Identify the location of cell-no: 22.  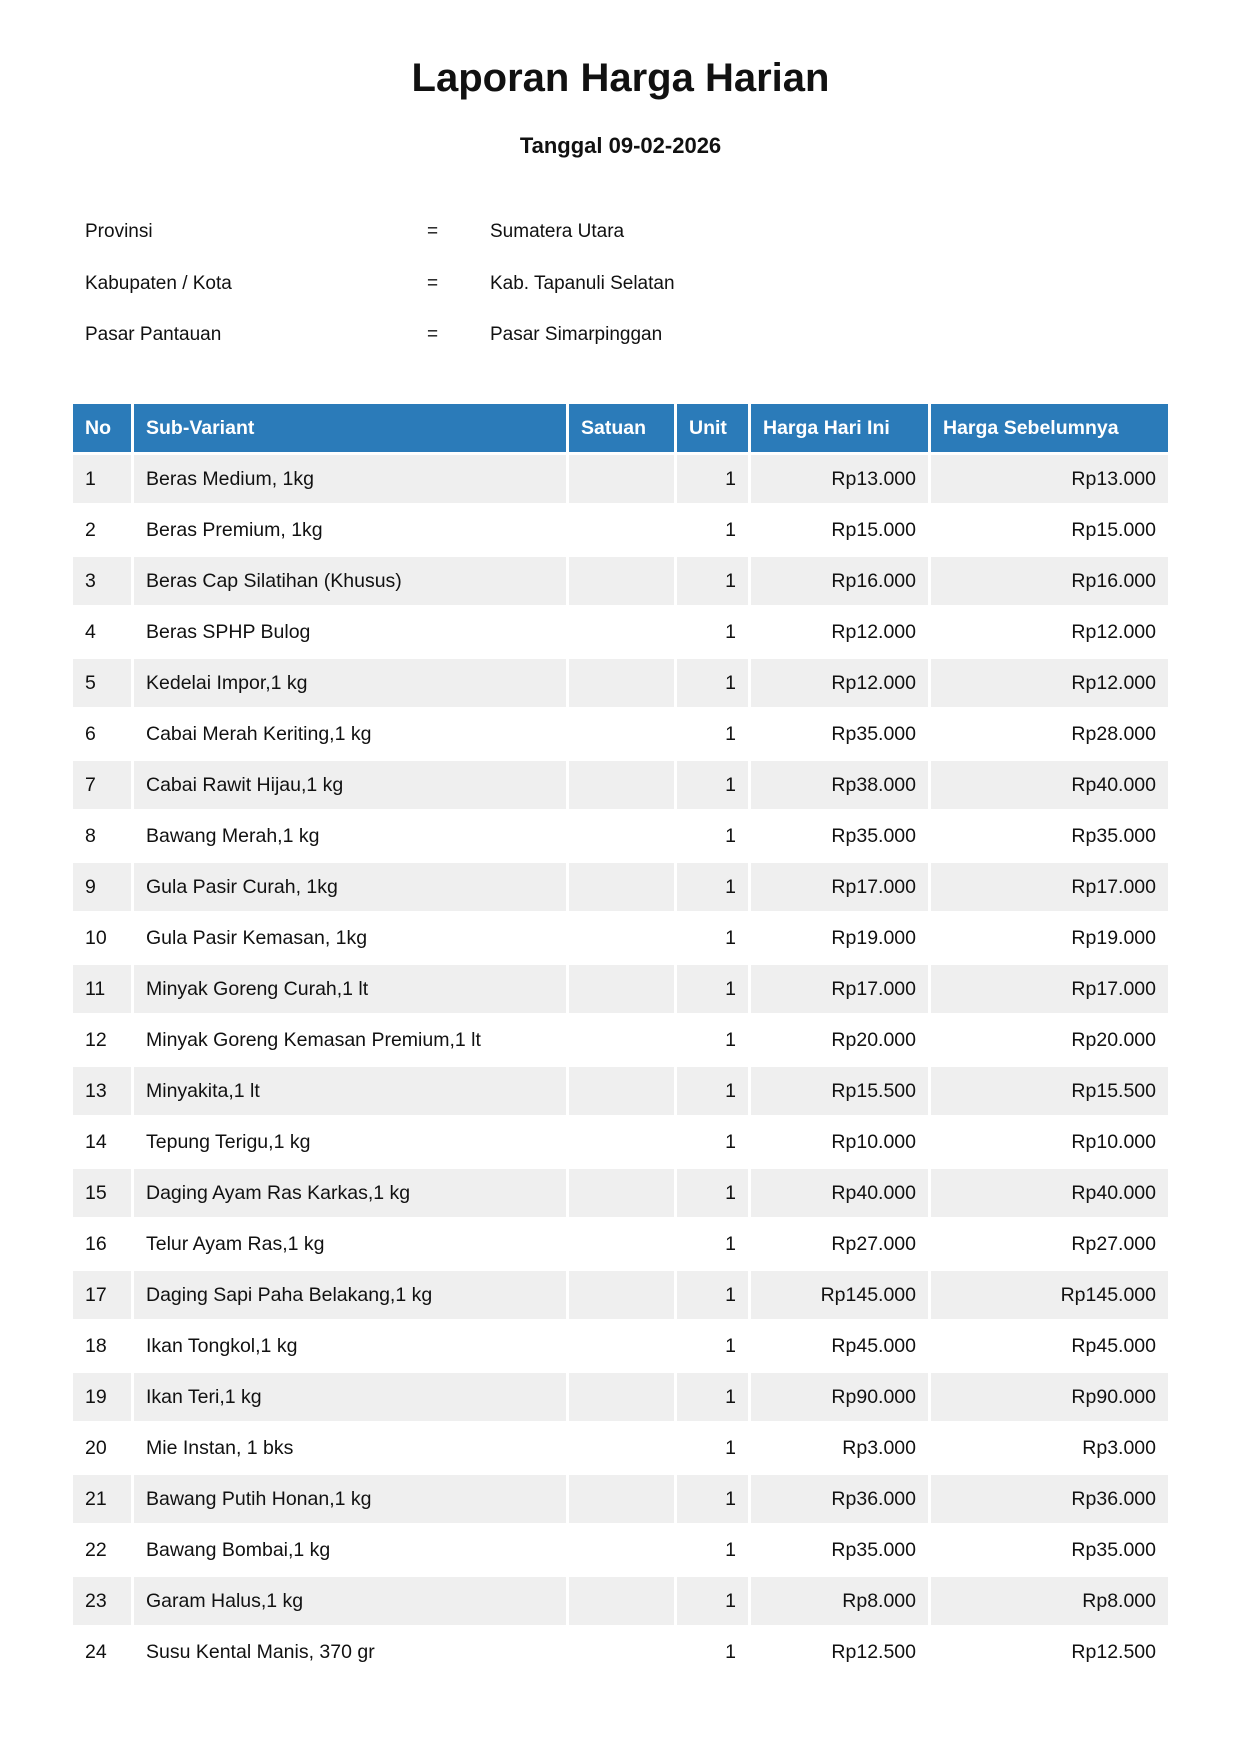
(96, 1549).